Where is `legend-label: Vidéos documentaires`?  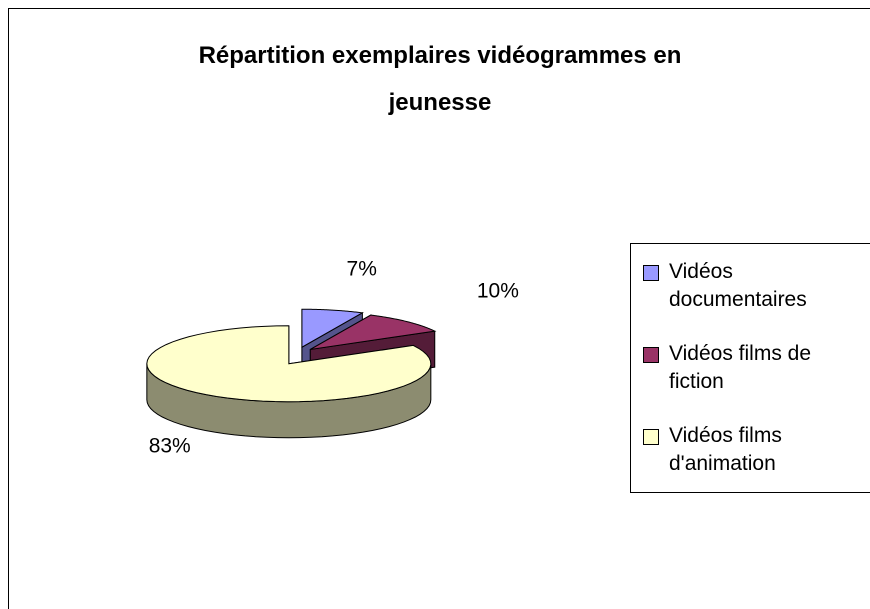
legend-label: Vidéos documentaires is located at coordinates (738, 285).